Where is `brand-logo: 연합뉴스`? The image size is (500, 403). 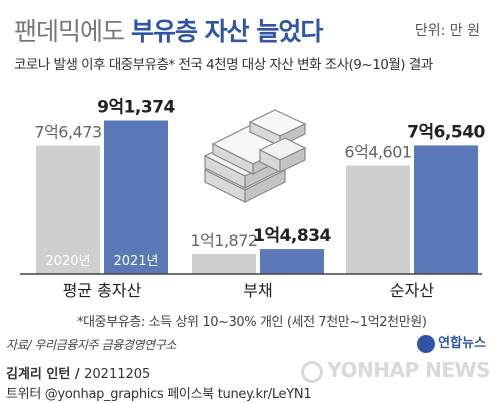 brand-logo: 연합뉴스 is located at coordinates (451, 342).